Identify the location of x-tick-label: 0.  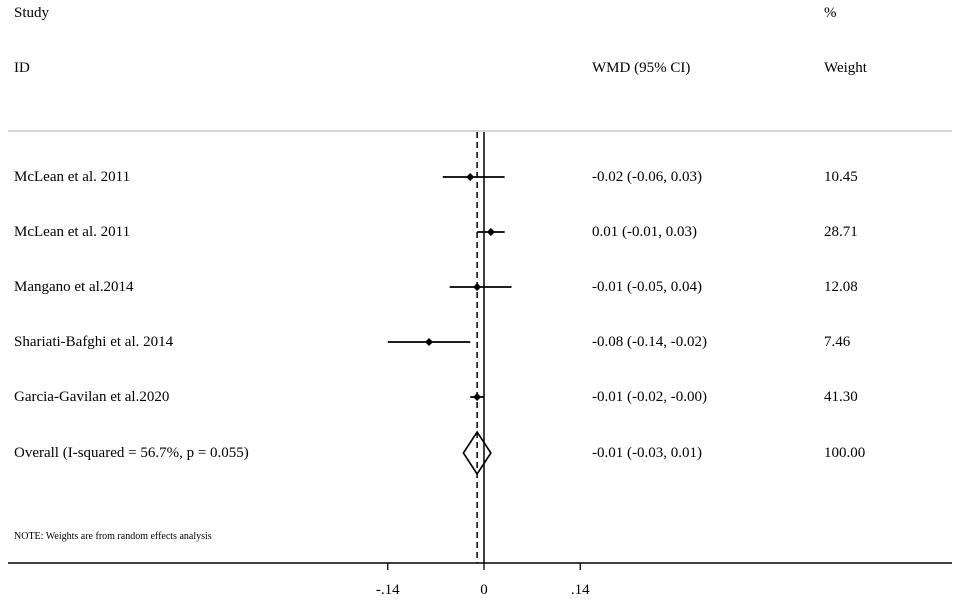
(484, 590).